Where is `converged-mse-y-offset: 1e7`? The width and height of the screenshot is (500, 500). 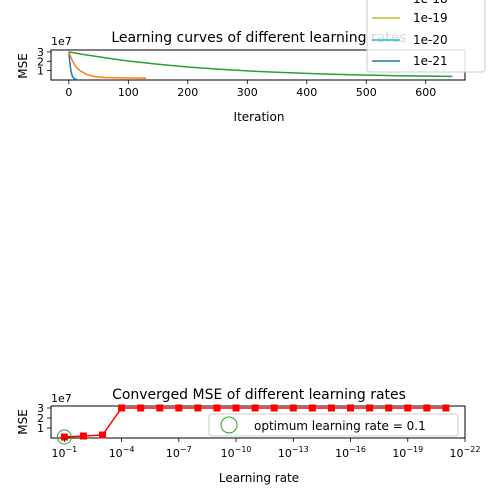 converged-mse-y-offset: 1e7 is located at coordinates (61, 398).